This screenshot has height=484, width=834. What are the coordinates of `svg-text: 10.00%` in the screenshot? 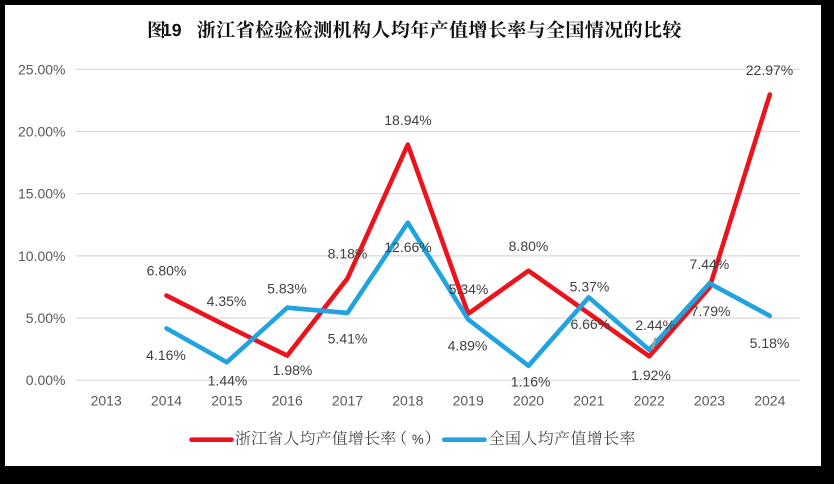 It's located at (41, 256).